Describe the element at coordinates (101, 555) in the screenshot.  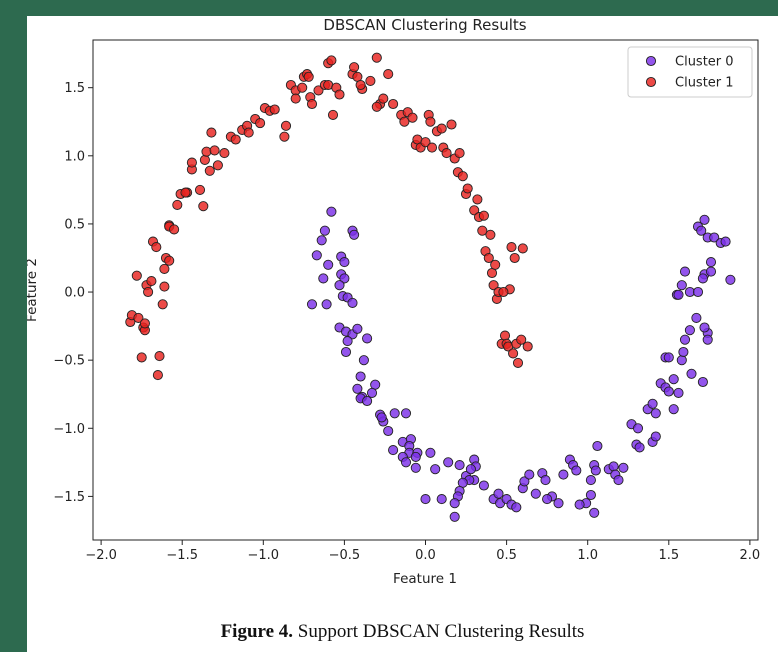
I see `x-tick-label: −2.0` at that location.